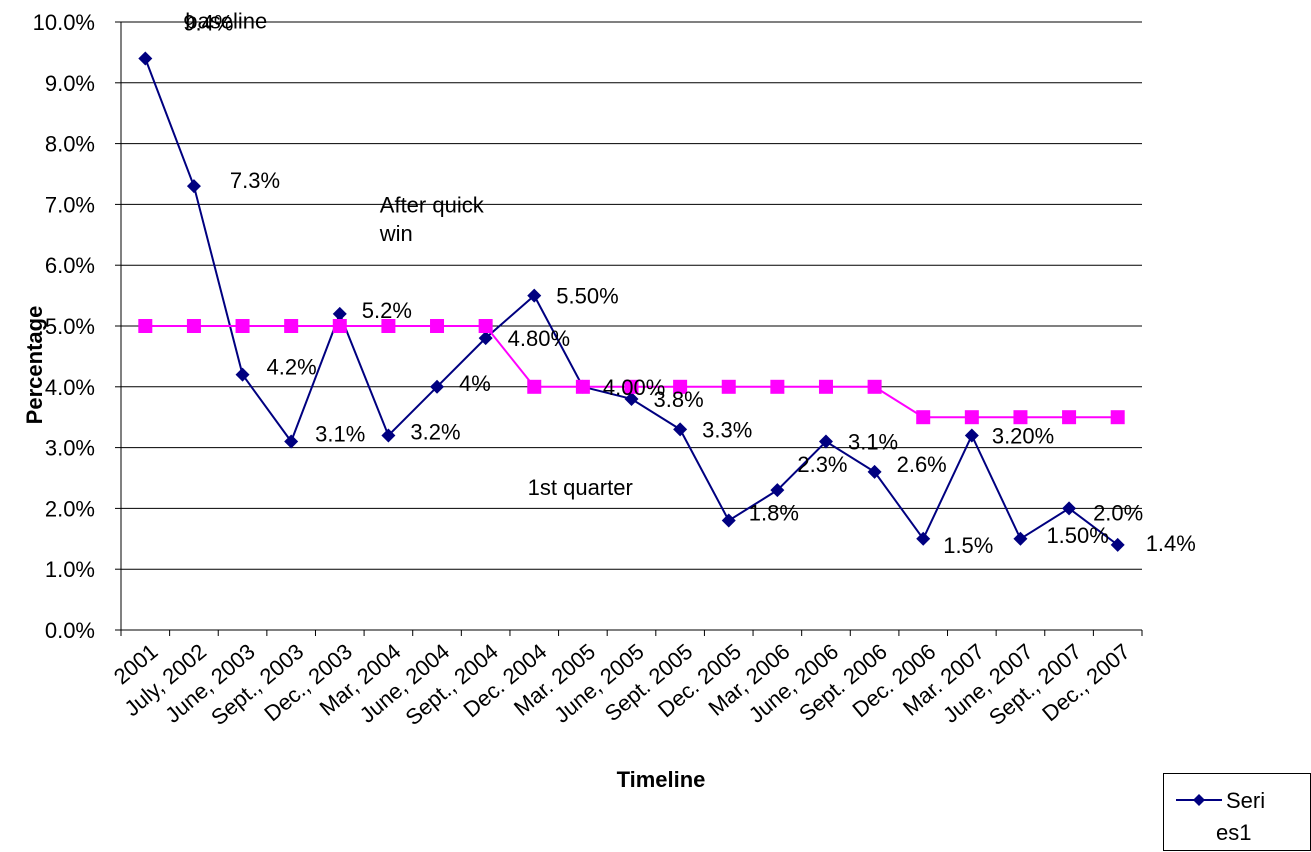 This screenshot has width=1311, height=852. I want to click on data-label: 4%, so click(475, 383).